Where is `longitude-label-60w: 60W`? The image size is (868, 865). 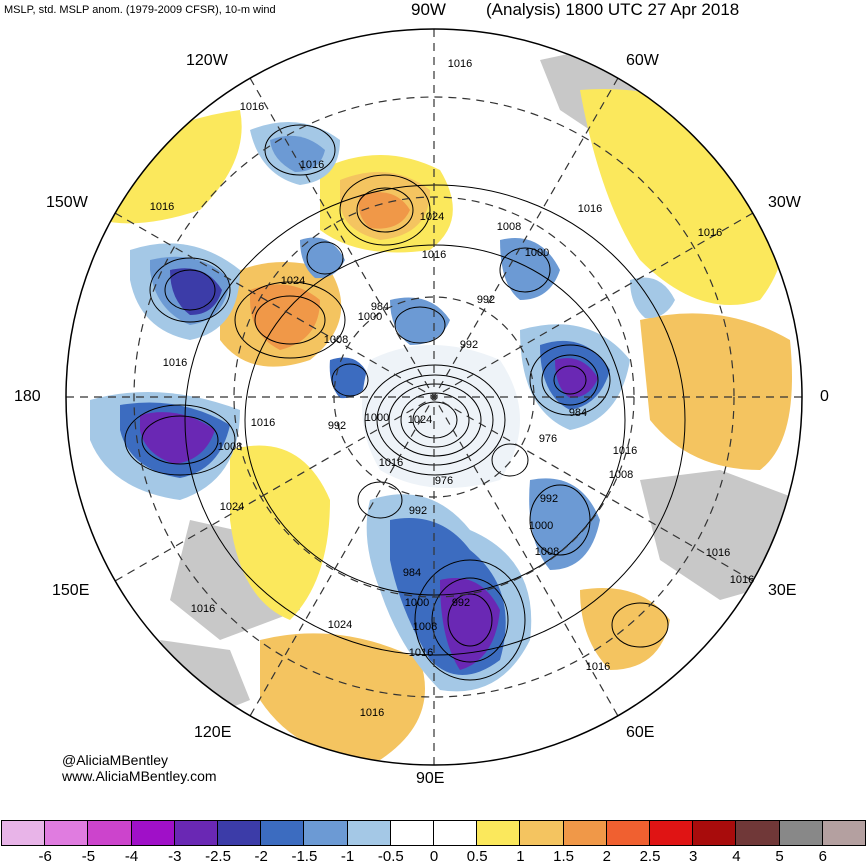 longitude-label-60w: 60W is located at coordinates (642, 60).